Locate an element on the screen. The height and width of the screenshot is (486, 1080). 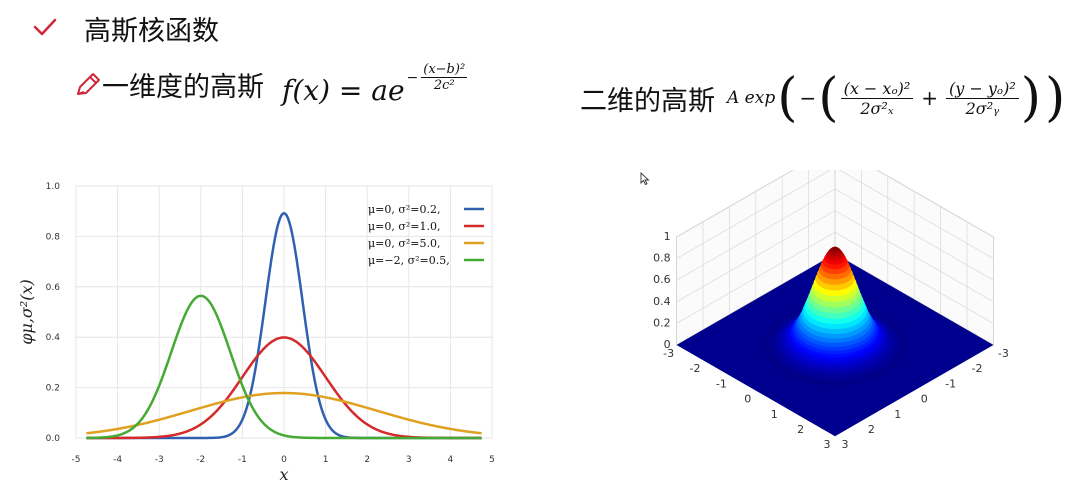
y-tick-label: 1.0 is located at coordinates (53, 187).